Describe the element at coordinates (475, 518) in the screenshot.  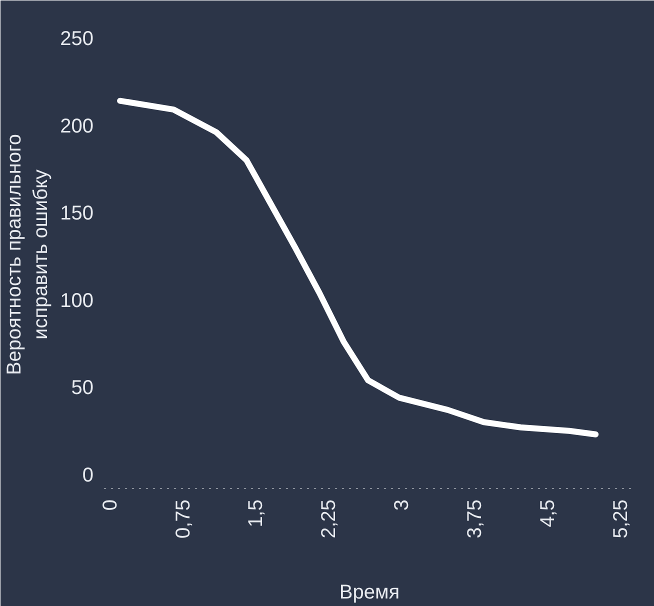
I see `x-tick-label: 3,75` at that location.